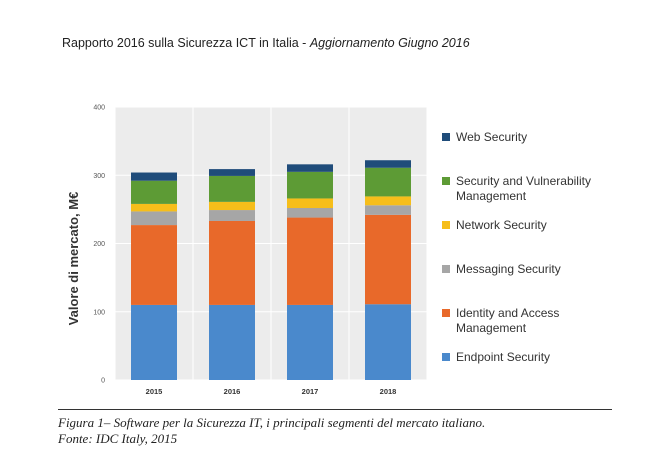 The width and height of the screenshot is (659, 461). Describe the element at coordinates (501, 225) in the screenshot. I see `legend-label: Network Security` at that location.